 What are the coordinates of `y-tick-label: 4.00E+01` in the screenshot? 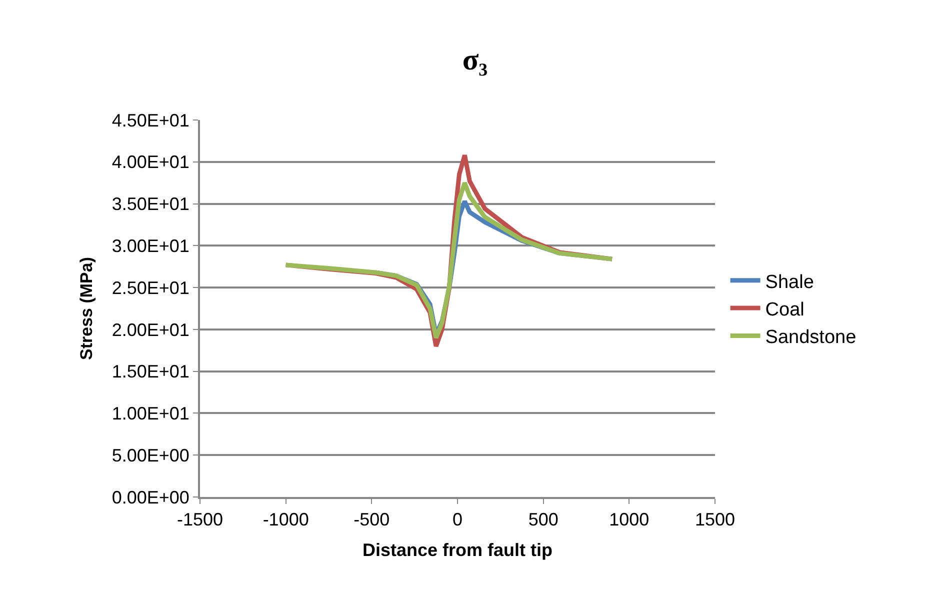 It's located at (151, 162).